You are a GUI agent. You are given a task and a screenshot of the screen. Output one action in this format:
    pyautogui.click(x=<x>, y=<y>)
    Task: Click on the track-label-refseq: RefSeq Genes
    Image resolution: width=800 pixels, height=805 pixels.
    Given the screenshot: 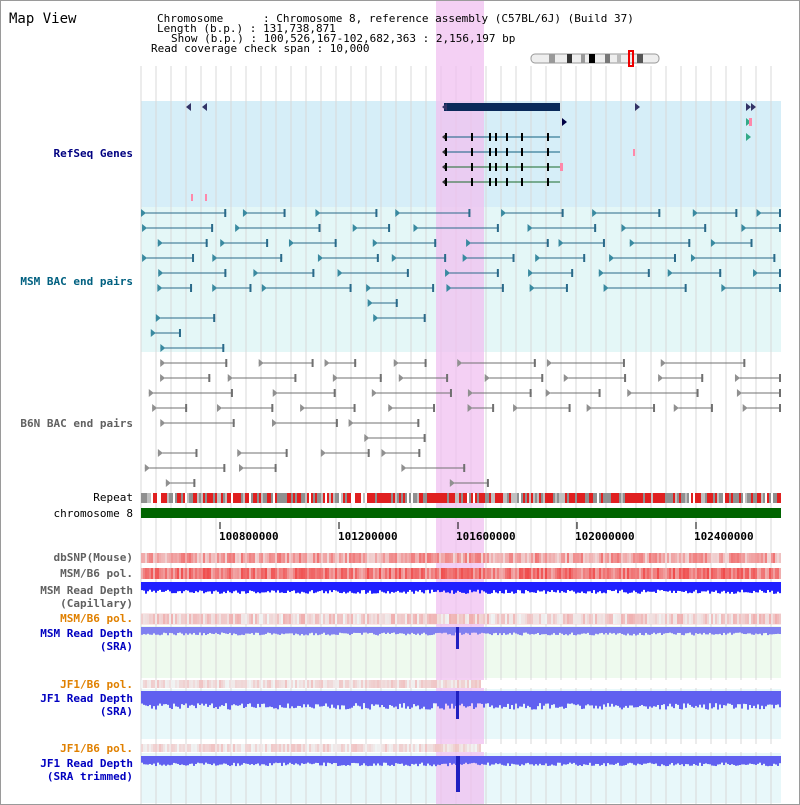 What is the action you would take?
    pyautogui.click(x=93, y=153)
    